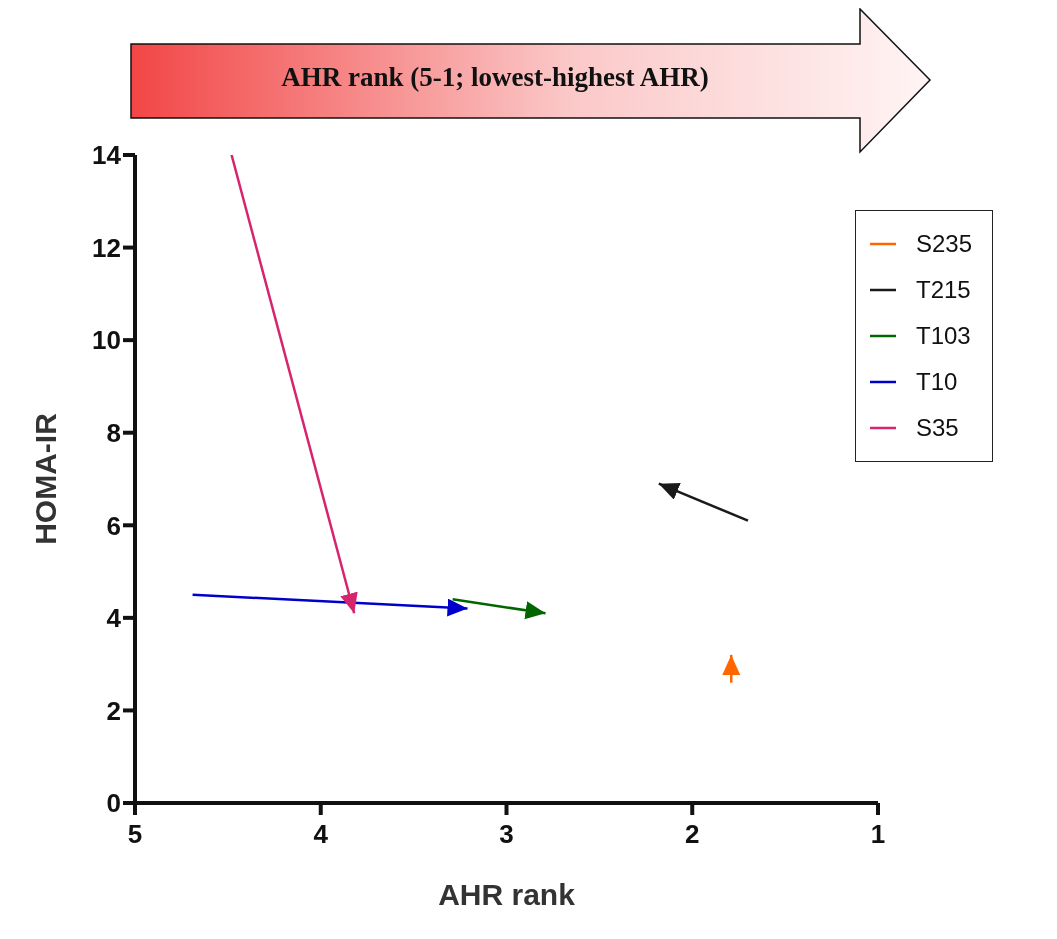 This screenshot has height=939, width=1057. What do you see at coordinates (113, 525) in the screenshot?
I see `y-tick-label: 6` at bounding box center [113, 525].